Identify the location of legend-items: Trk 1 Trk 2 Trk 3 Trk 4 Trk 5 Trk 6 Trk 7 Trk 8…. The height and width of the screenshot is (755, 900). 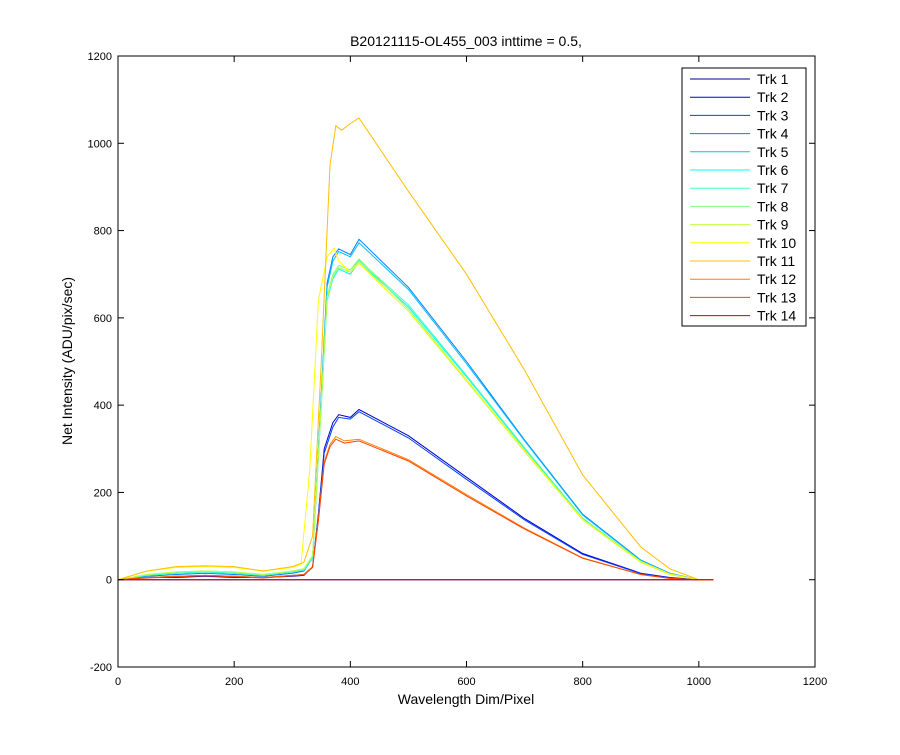
(743, 197).